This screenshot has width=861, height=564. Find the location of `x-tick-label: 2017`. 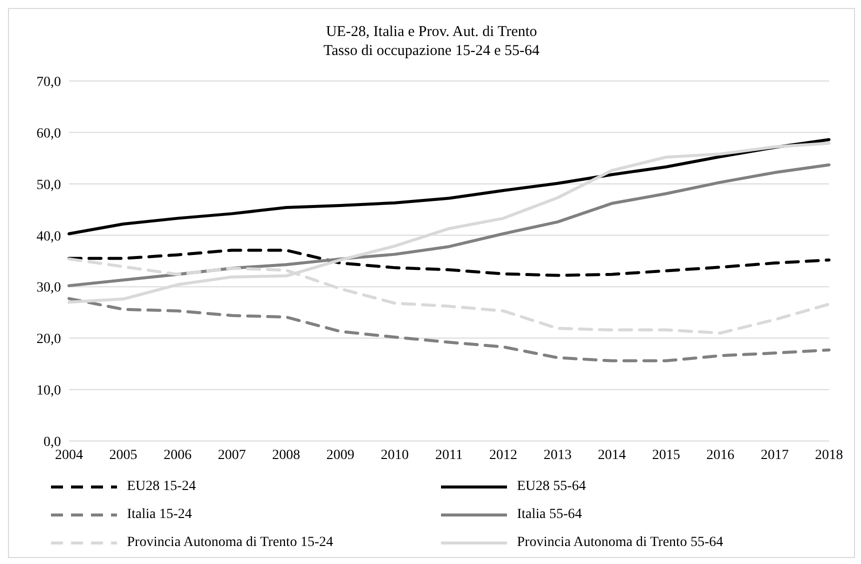

x-tick-label: 2017 is located at coordinates (774, 455).